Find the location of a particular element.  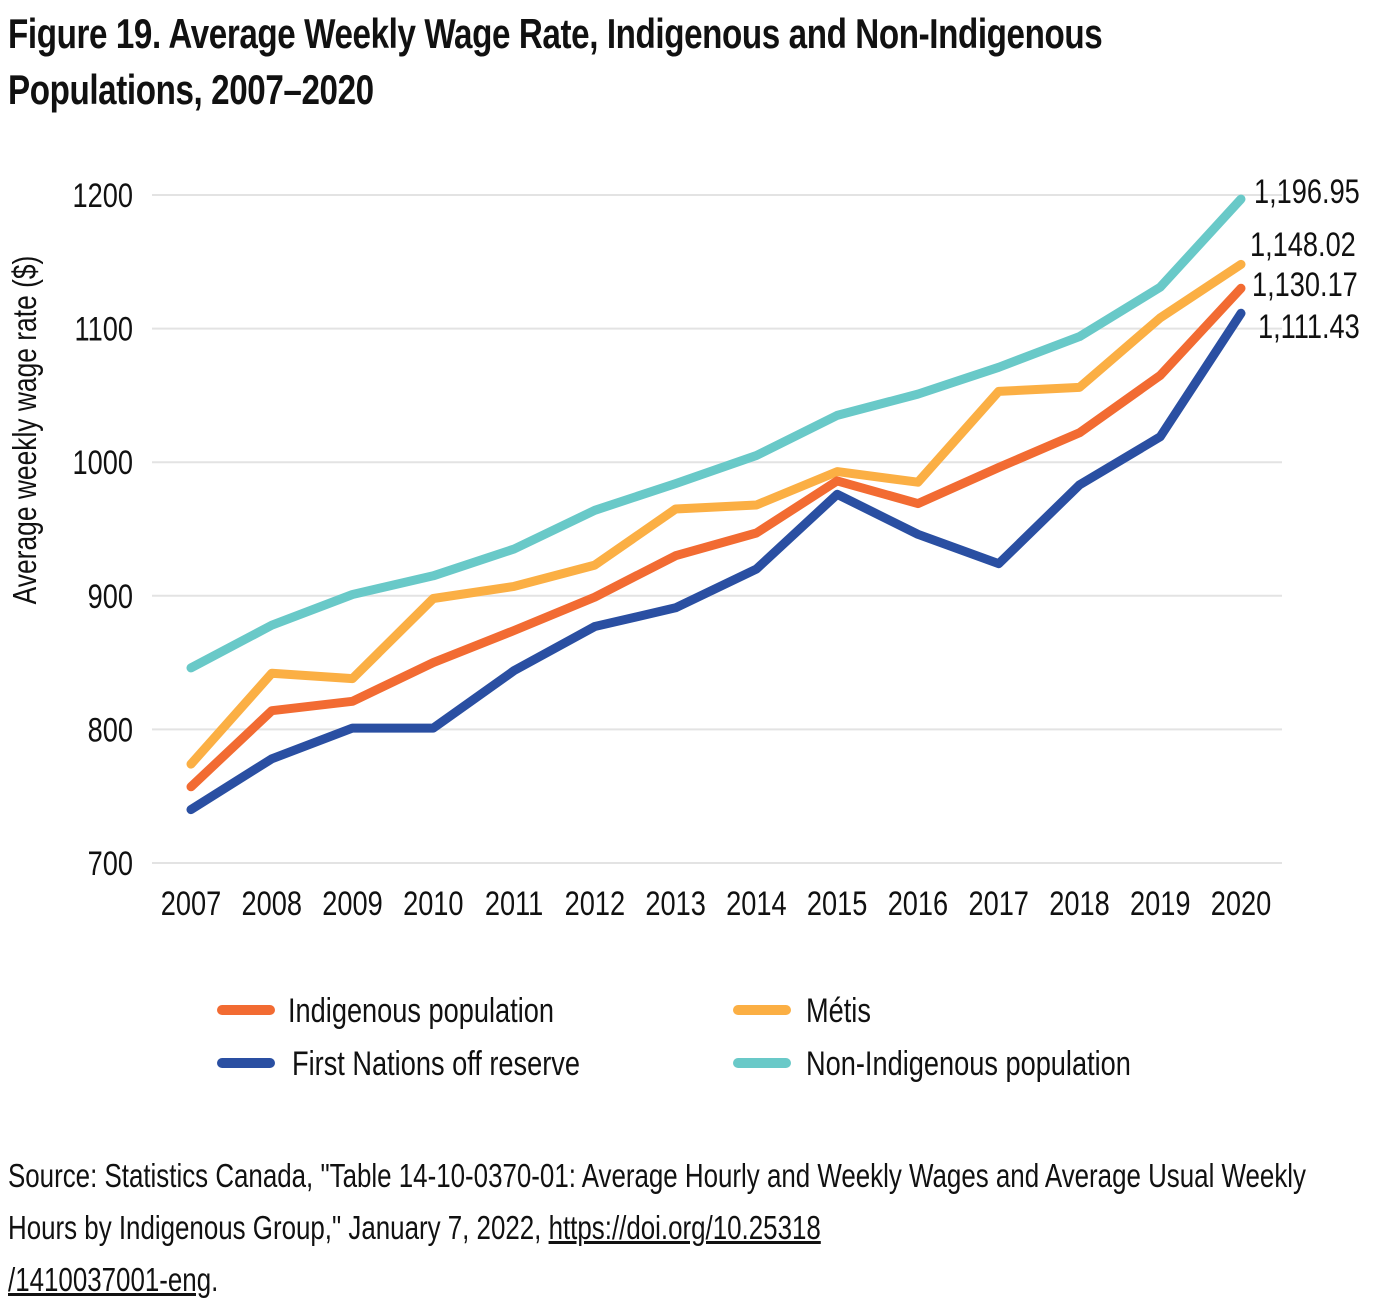

x-tick-label: 2018 is located at coordinates (1079, 903).